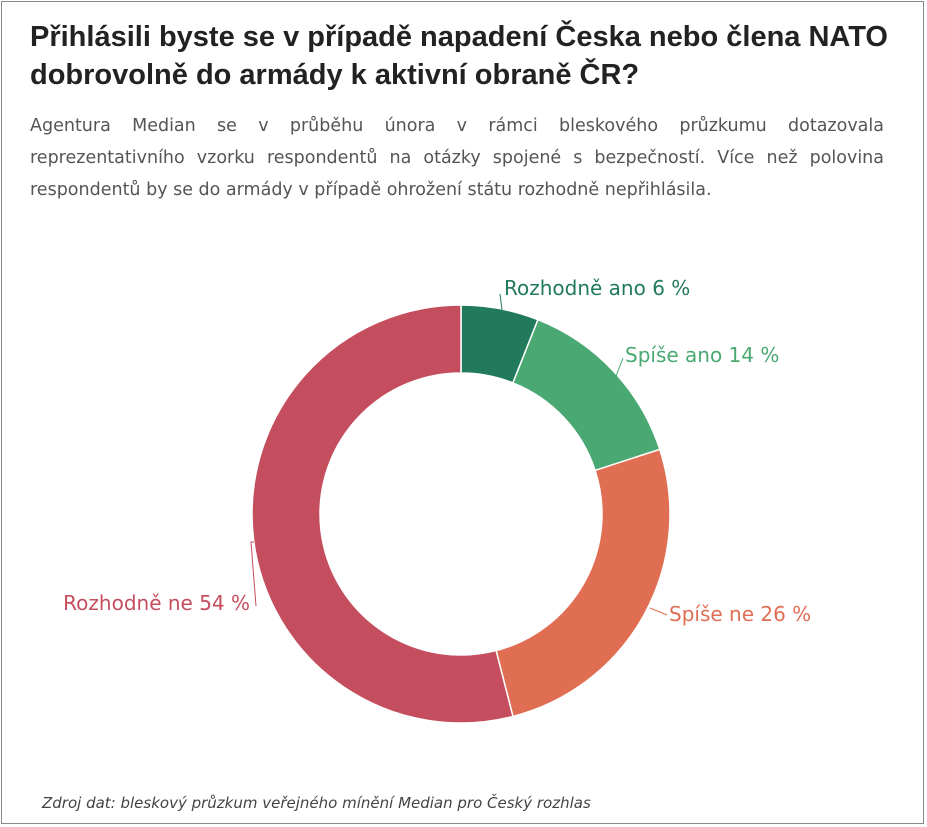  What do you see at coordinates (740, 614) in the screenshot?
I see `slice-label: Spíše ne 26 %` at bounding box center [740, 614].